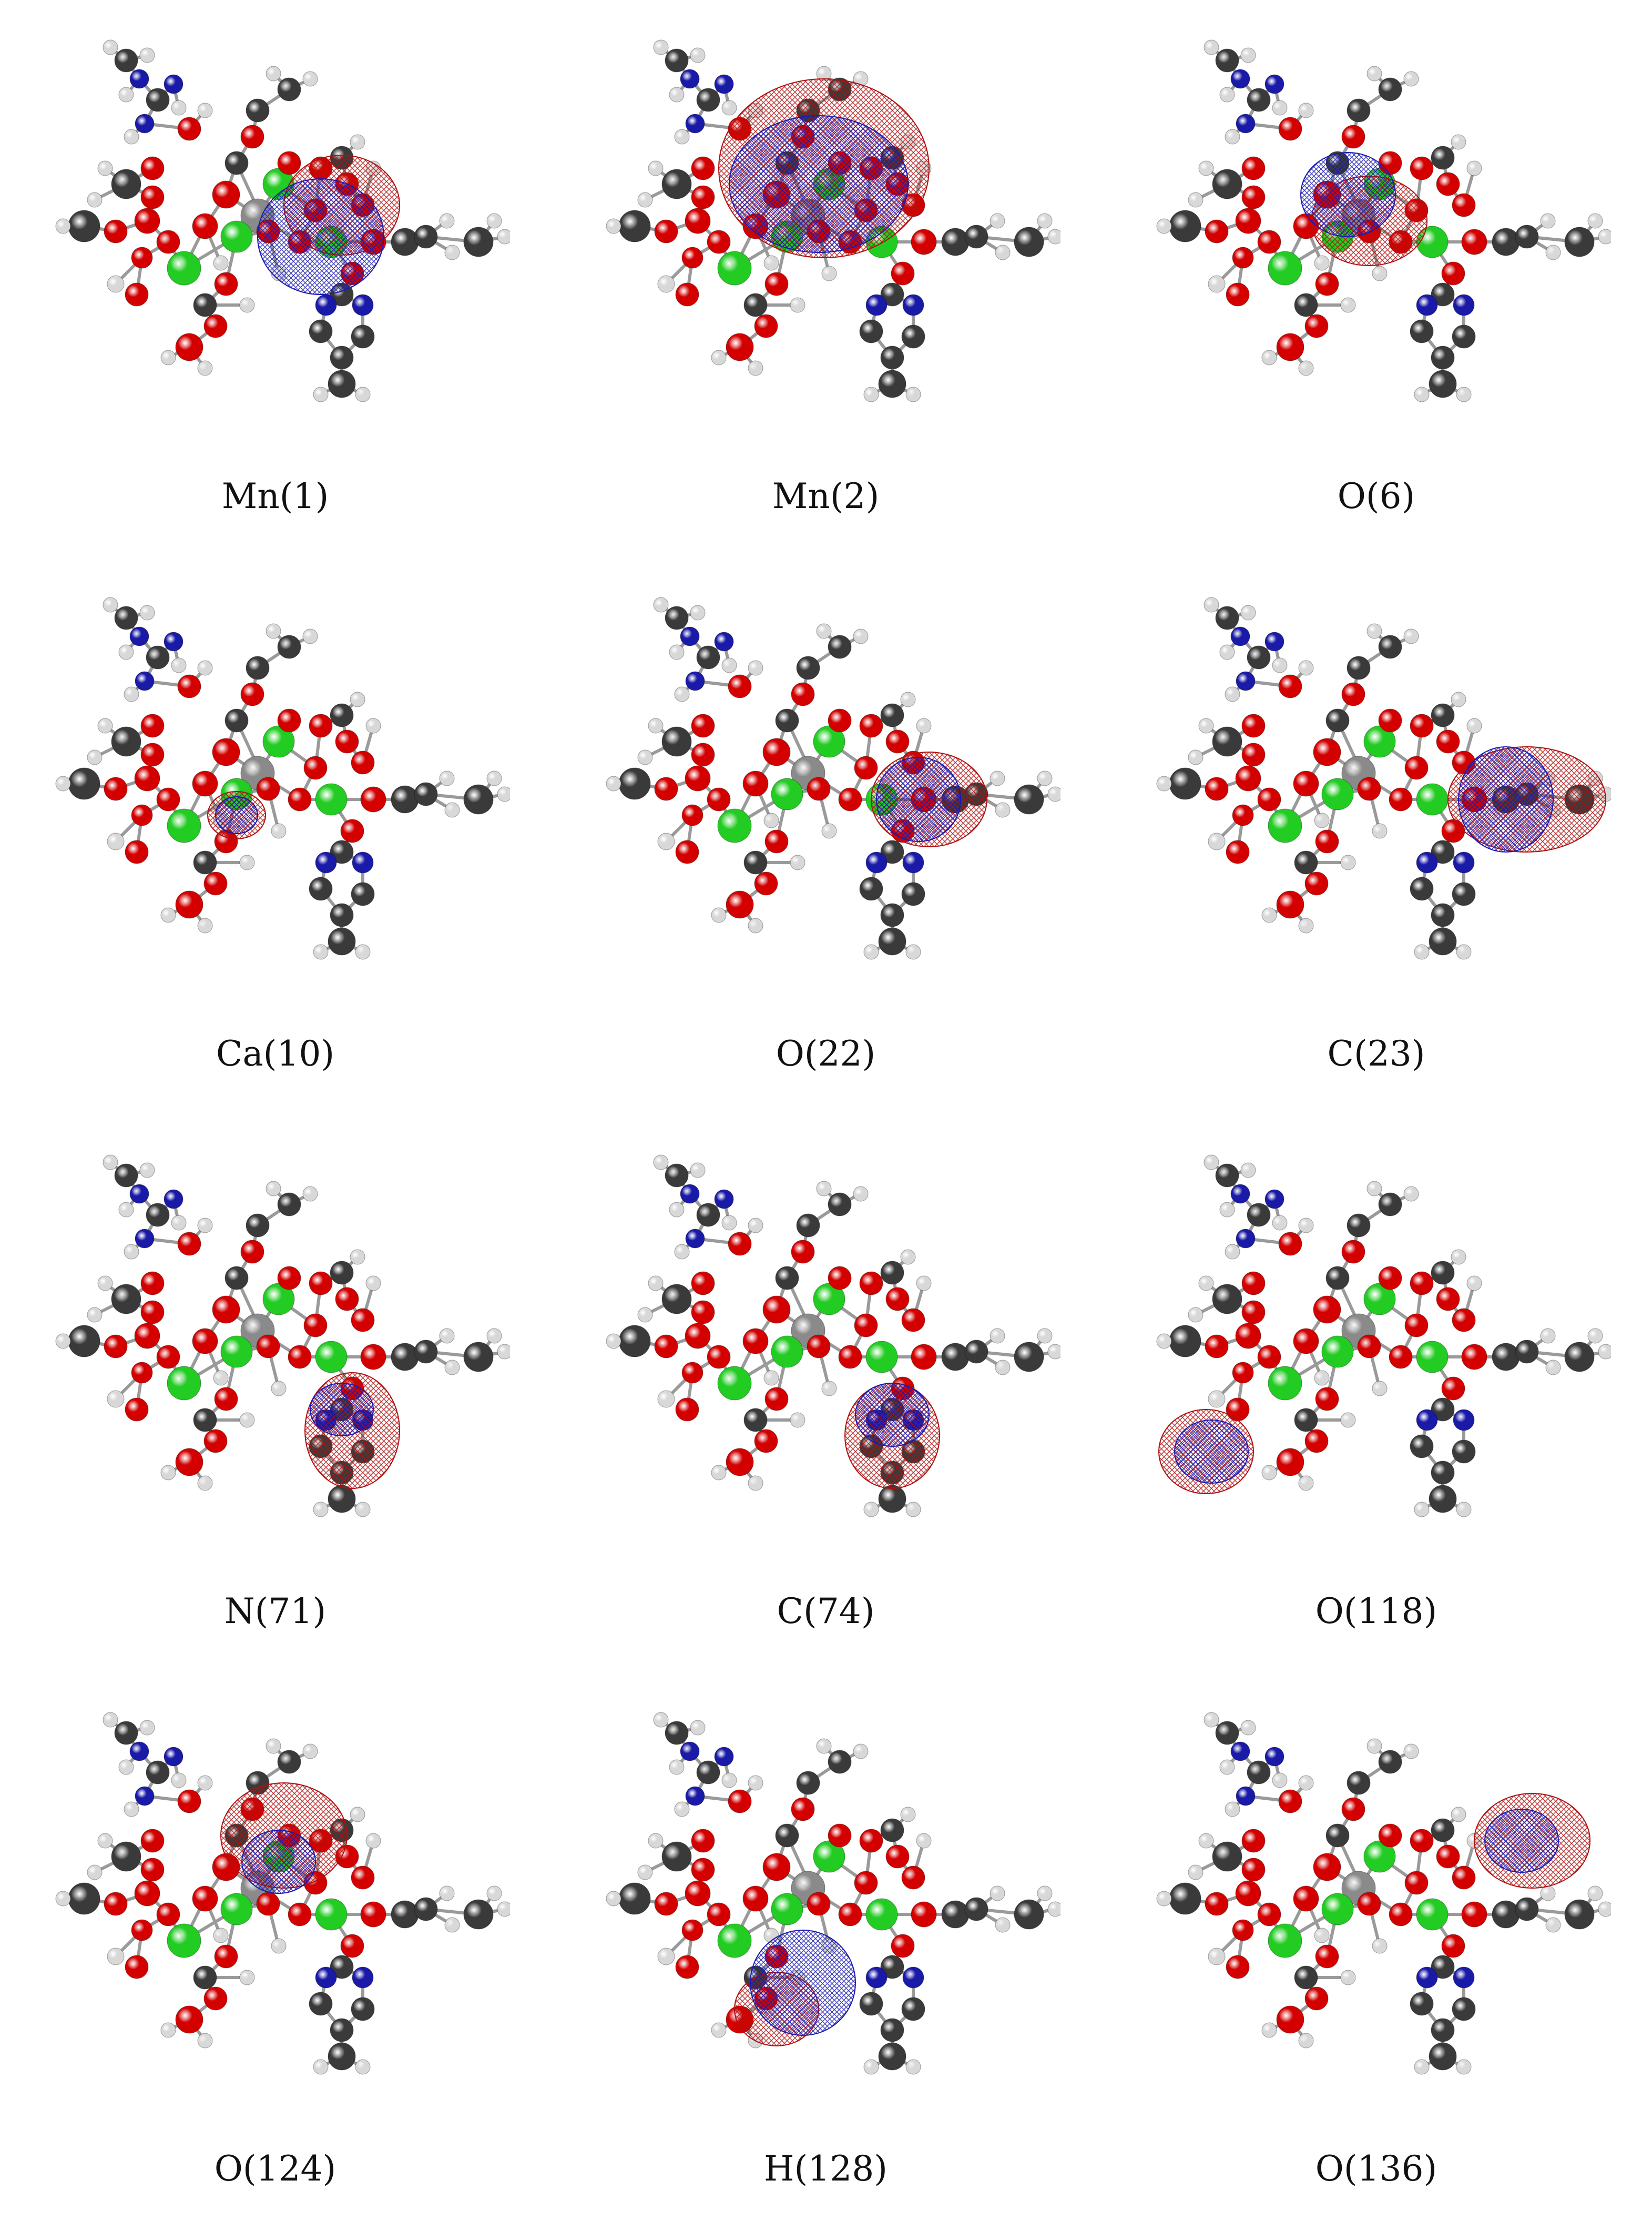 This screenshot has height=2231, width=1652. Describe the element at coordinates (275, 496) in the screenshot. I see `panel-caption: Mn(1)` at that location.